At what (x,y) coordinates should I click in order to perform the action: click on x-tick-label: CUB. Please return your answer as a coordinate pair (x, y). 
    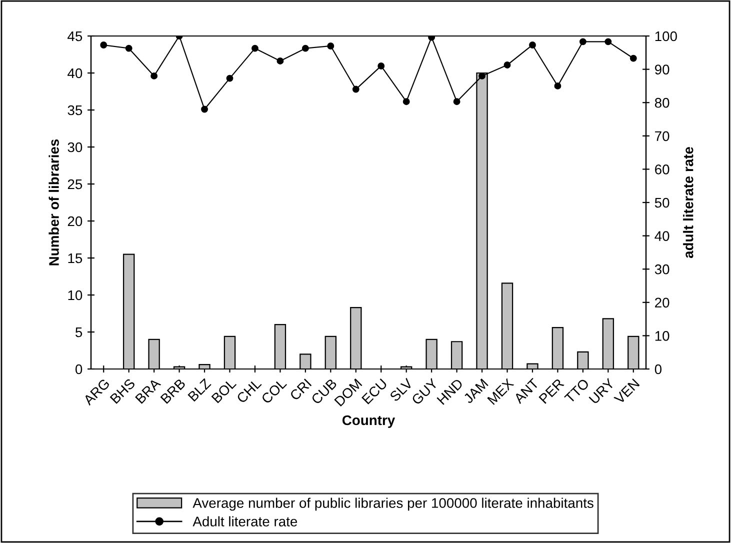
    Looking at the image, I should click on (324, 391).